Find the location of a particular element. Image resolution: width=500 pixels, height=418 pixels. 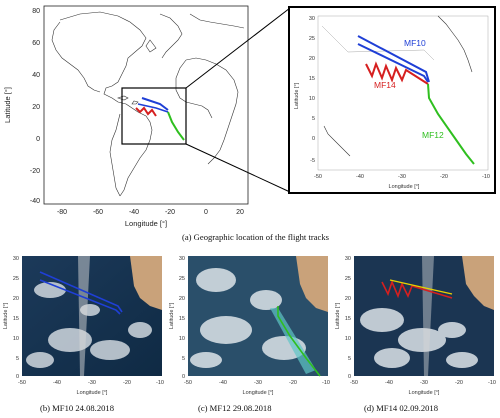

sat-c-x-ticks: -50 -40 -30 -20 -10 is located at coordinates (257, 383).